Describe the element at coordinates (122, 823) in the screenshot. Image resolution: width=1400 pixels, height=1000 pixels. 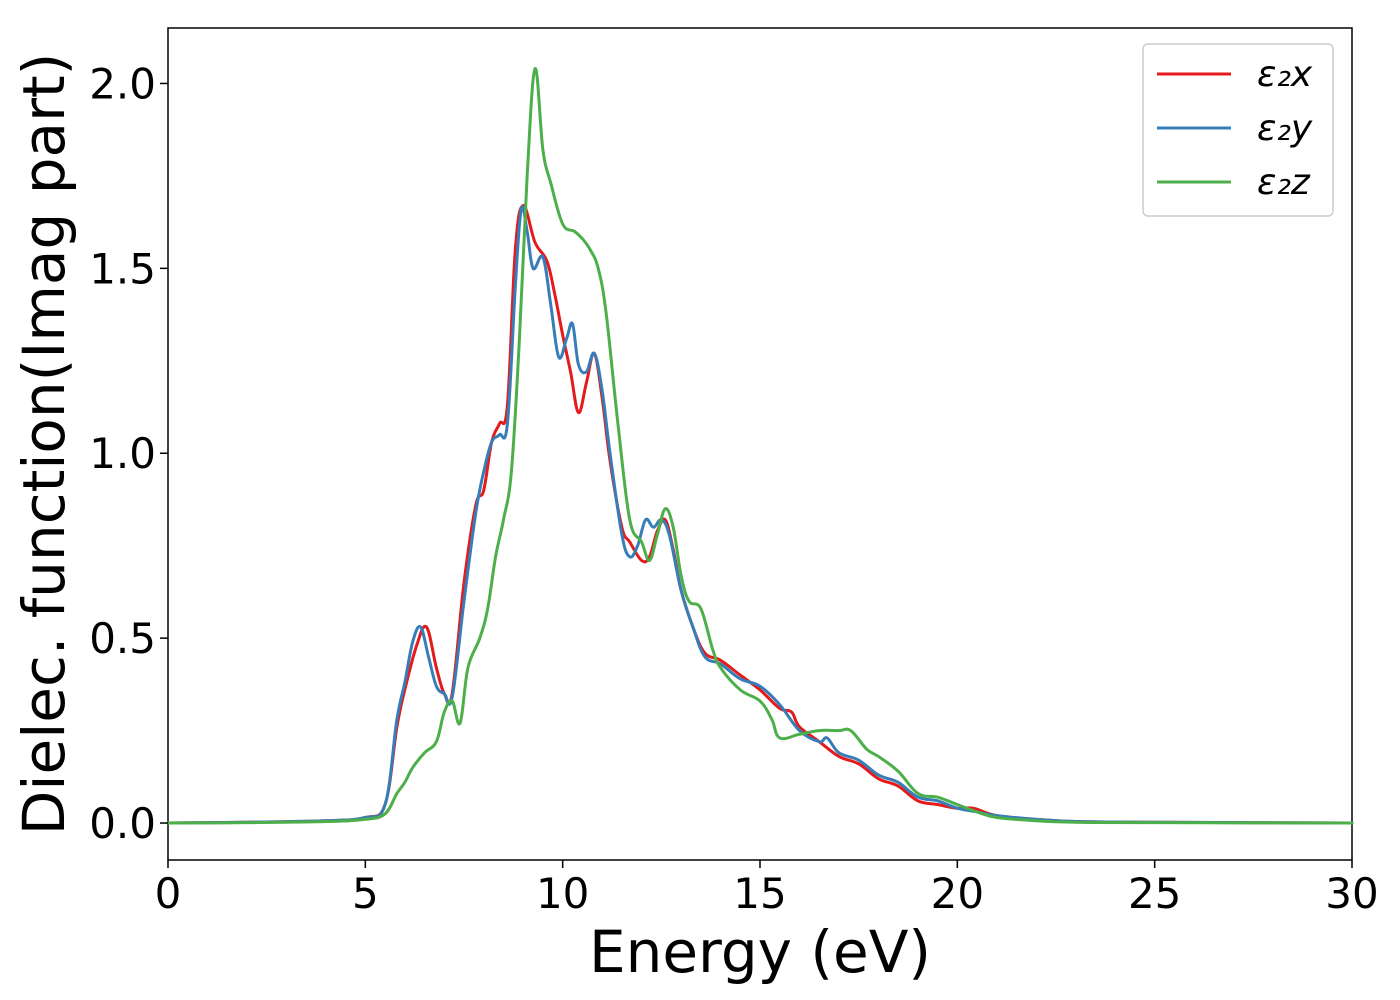
I see `y-tick-label: 0.0` at that location.